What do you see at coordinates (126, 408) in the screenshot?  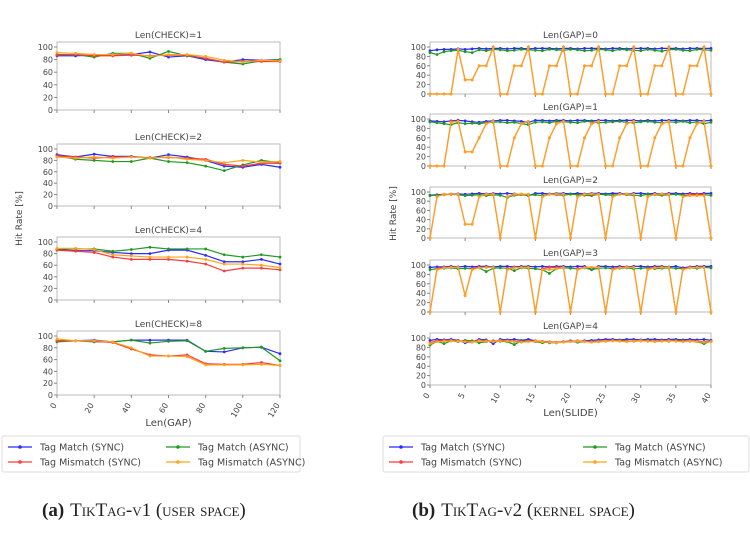 I see `x-tick-label: 40` at bounding box center [126, 408].